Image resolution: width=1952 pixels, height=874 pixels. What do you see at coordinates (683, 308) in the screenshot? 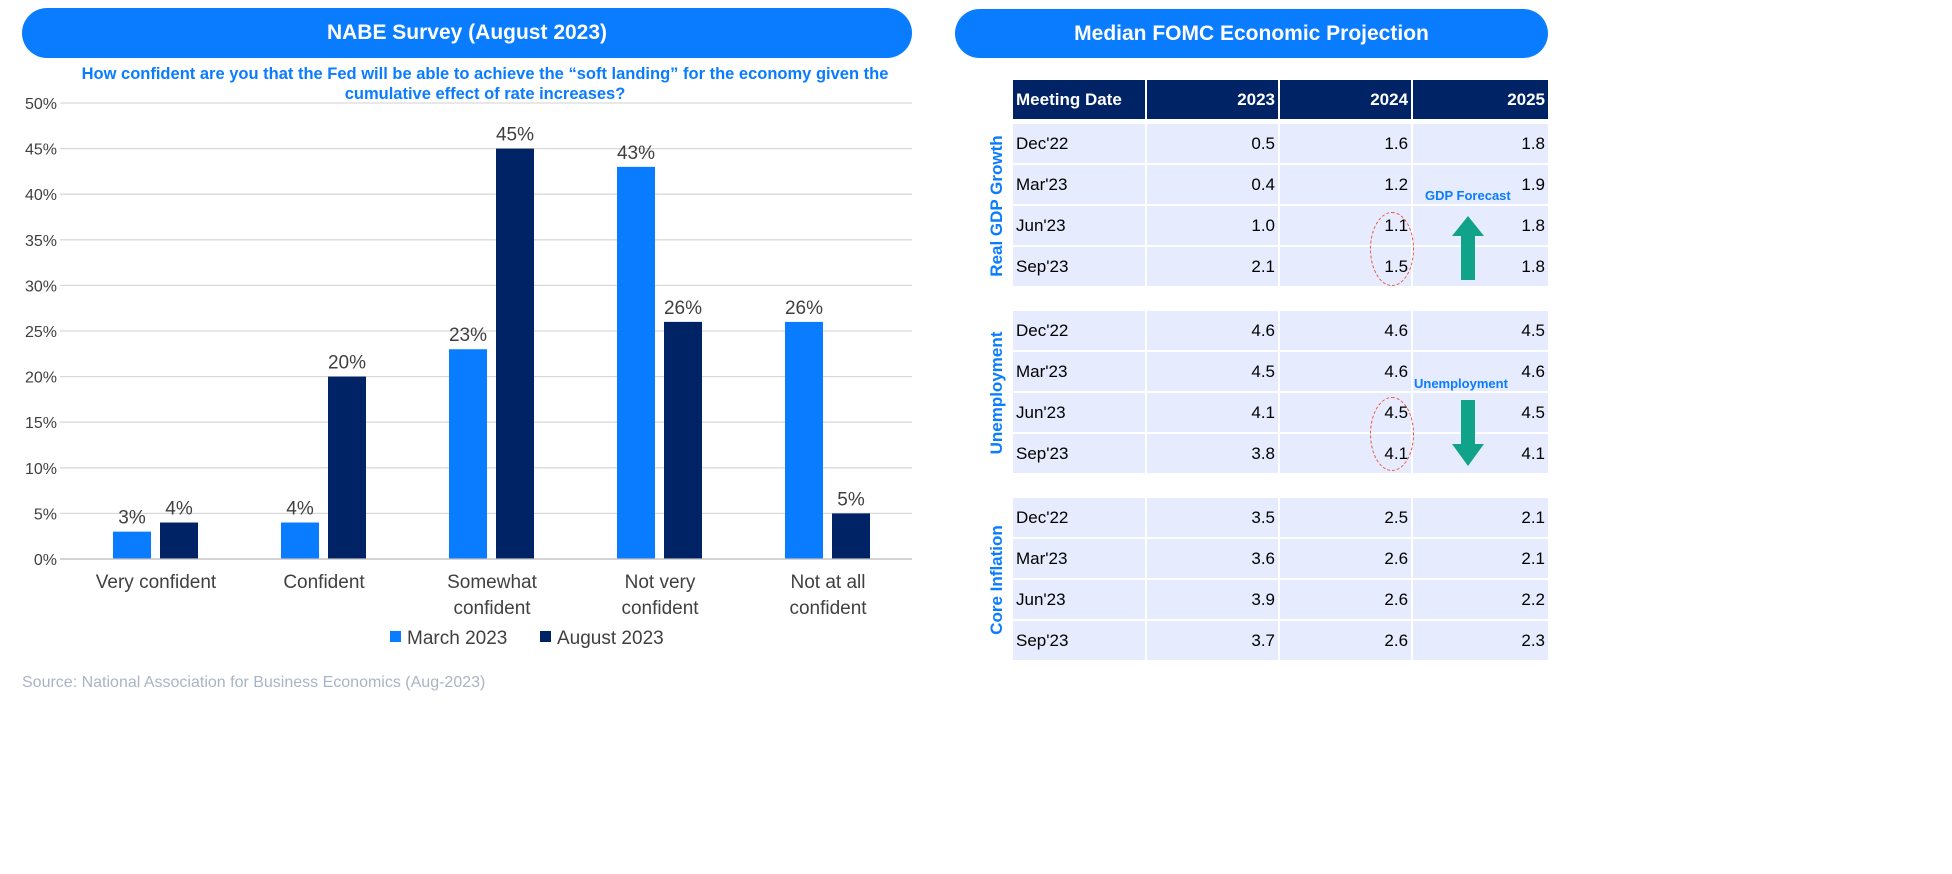
I see `data-label: 26%` at bounding box center [683, 308].